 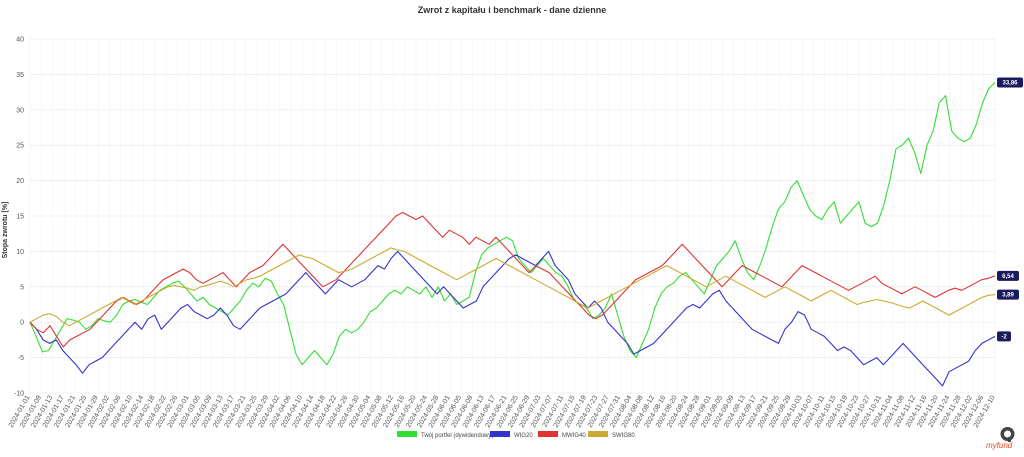 I want to click on y-tick-label: 15, so click(x=20, y=217).